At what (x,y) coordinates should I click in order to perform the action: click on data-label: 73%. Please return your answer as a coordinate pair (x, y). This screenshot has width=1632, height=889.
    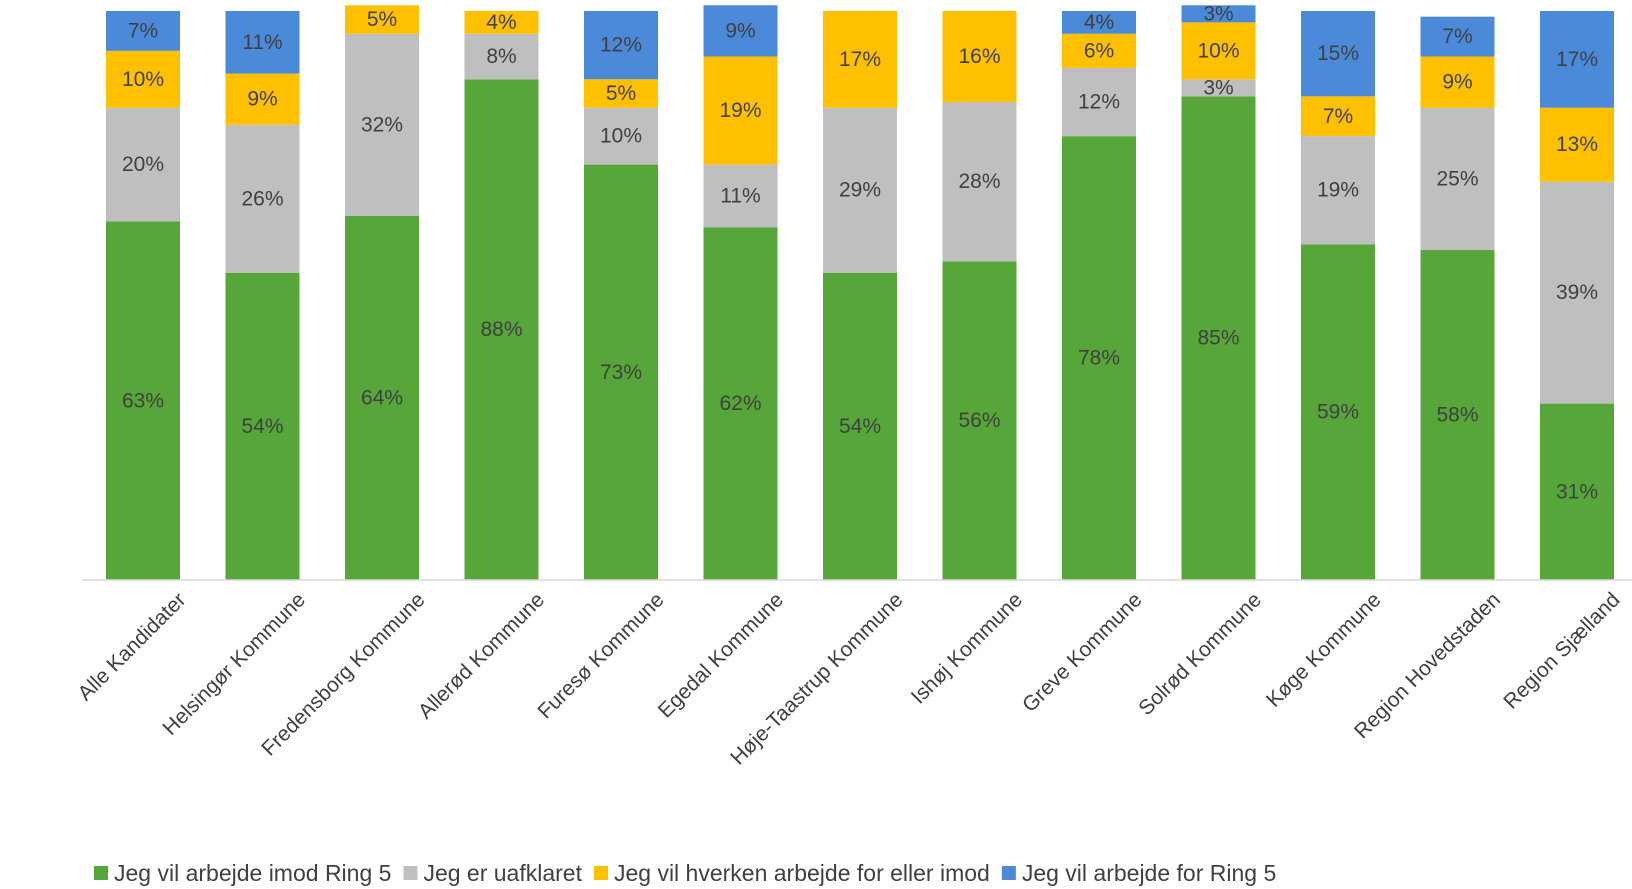
    Looking at the image, I should click on (621, 372).